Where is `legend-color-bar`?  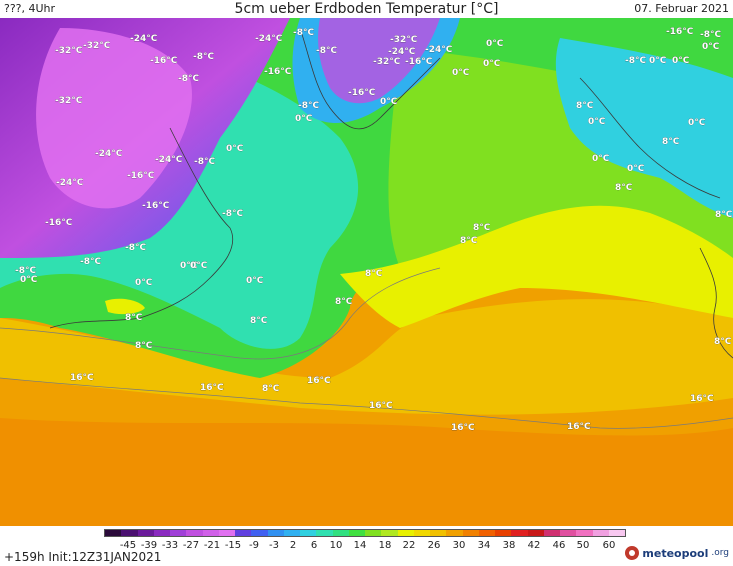 legend-color-bar is located at coordinates (365, 533).